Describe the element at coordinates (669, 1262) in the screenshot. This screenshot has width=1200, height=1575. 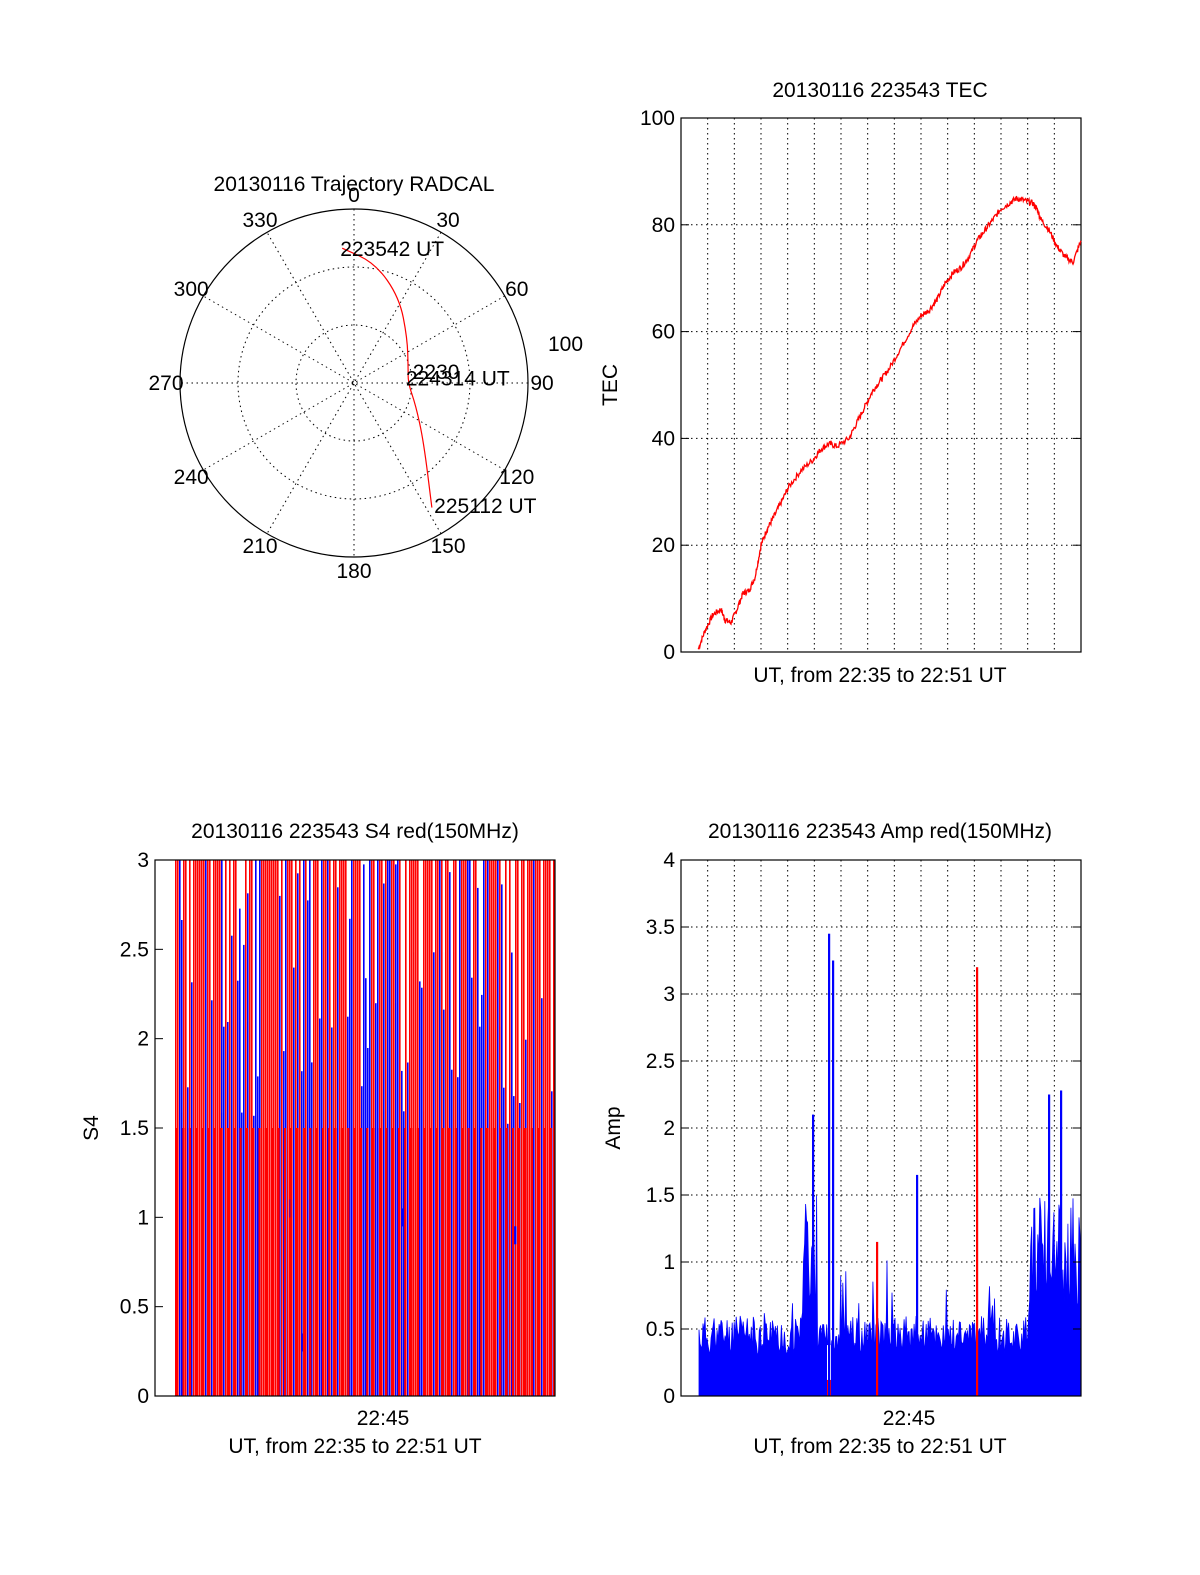
I see `amp-tick-label-1: 1` at that location.